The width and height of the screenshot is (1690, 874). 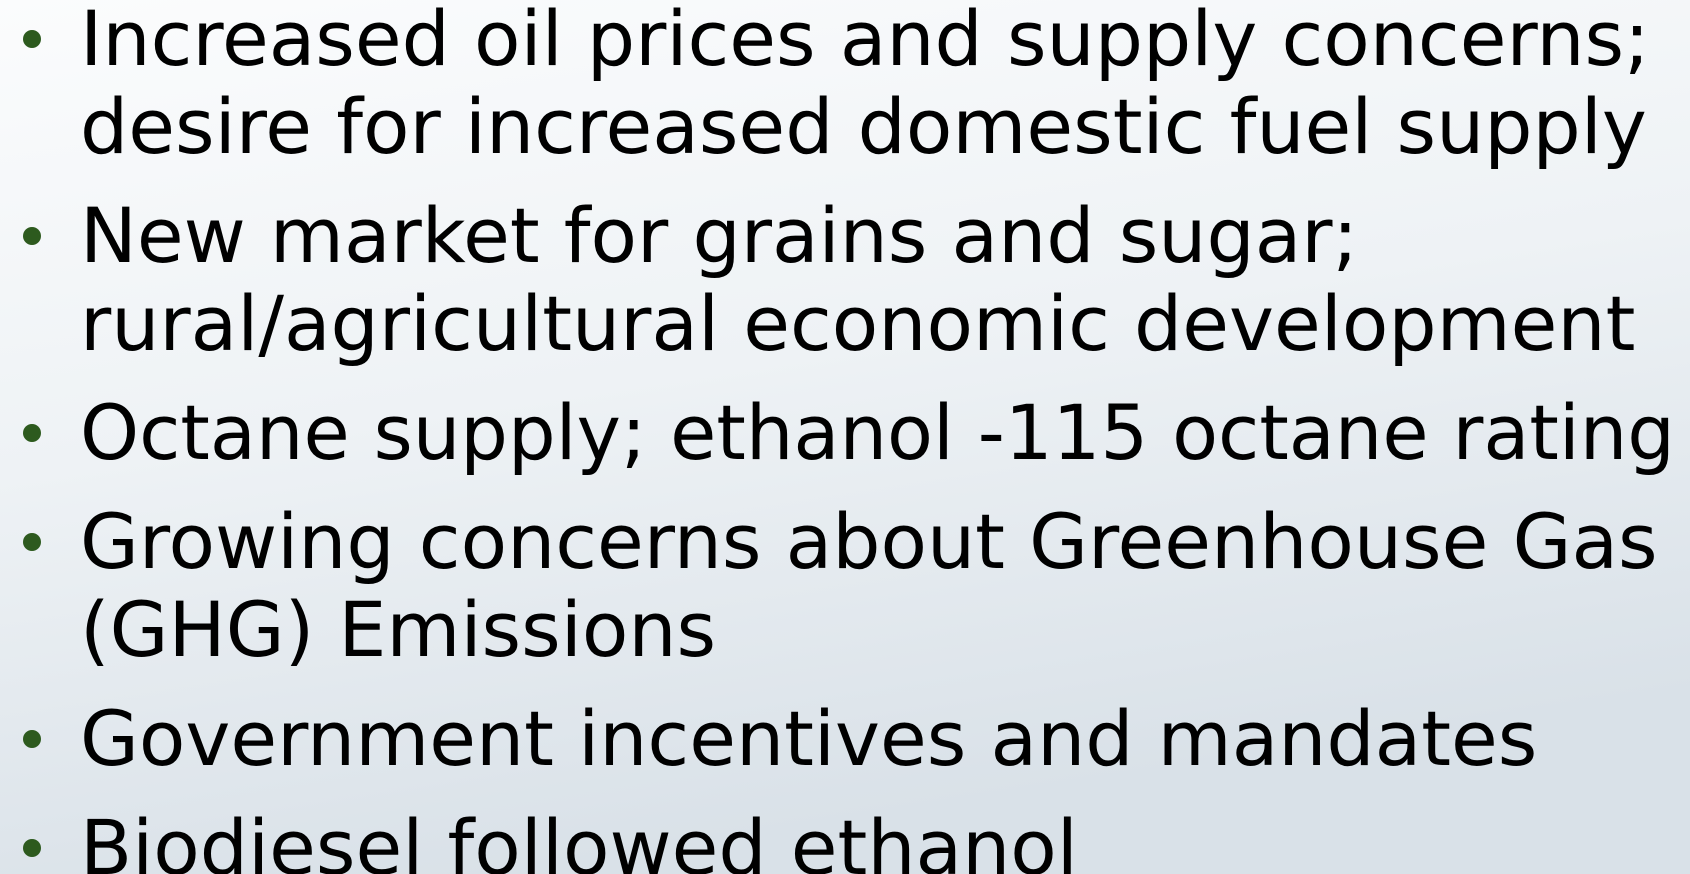 I want to click on bullet-text: Government incentives and mandates, so click(x=808, y=738).